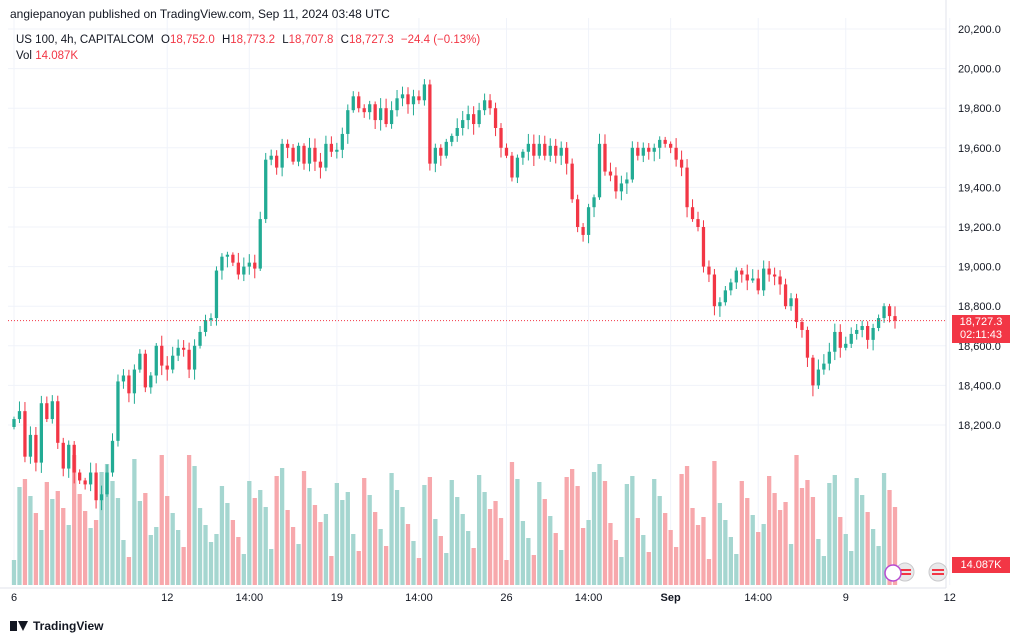 The image size is (1024, 643). What do you see at coordinates (506, 598) in the screenshot?
I see `time-tick-label: 26` at bounding box center [506, 598].